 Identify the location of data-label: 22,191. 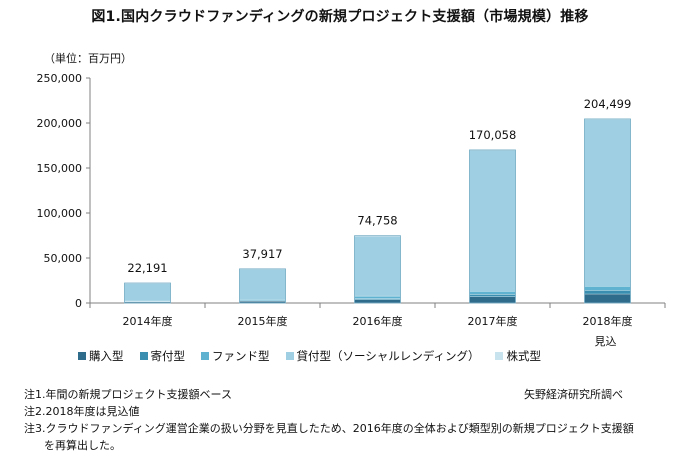
(147, 268).